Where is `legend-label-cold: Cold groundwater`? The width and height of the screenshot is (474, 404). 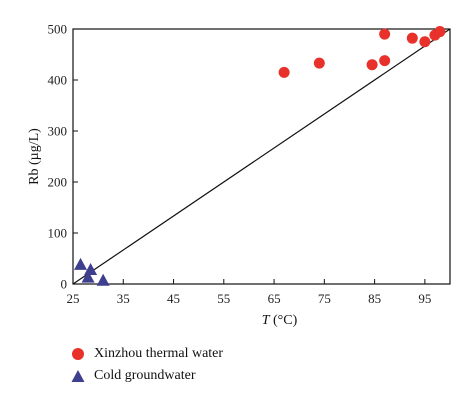 legend-label-cold: Cold groundwater is located at coordinates (145, 375).